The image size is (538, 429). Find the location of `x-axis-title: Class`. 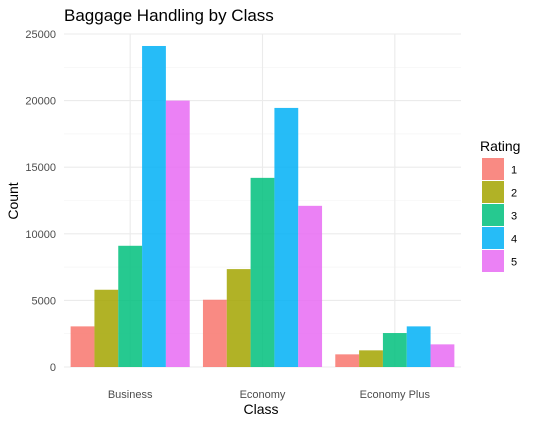

x-axis-title: Class is located at coordinates (260, 409).